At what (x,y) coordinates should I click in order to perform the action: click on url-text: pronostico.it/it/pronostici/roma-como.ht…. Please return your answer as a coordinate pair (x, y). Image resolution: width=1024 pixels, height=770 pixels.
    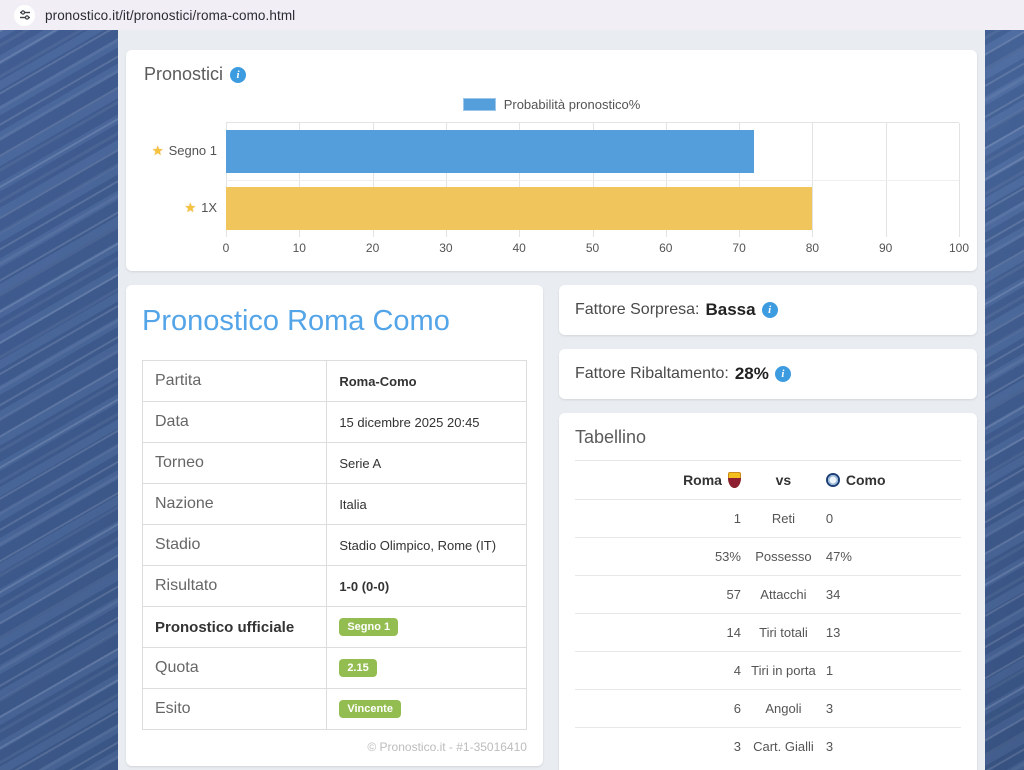
    Looking at the image, I should click on (170, 15).